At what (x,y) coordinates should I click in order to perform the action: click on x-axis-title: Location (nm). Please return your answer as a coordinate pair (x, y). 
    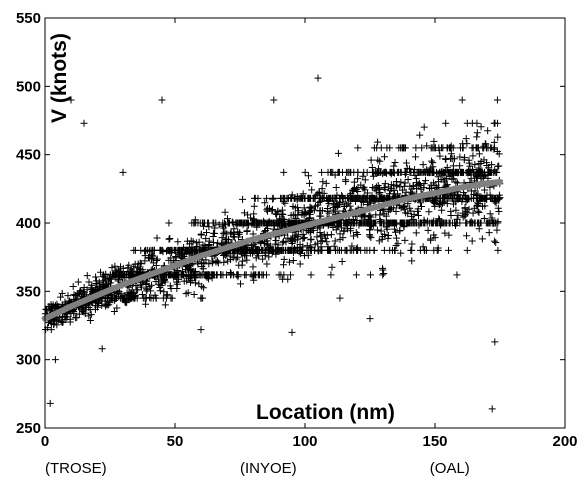
    Looking at the image, I should click on (325, 412).